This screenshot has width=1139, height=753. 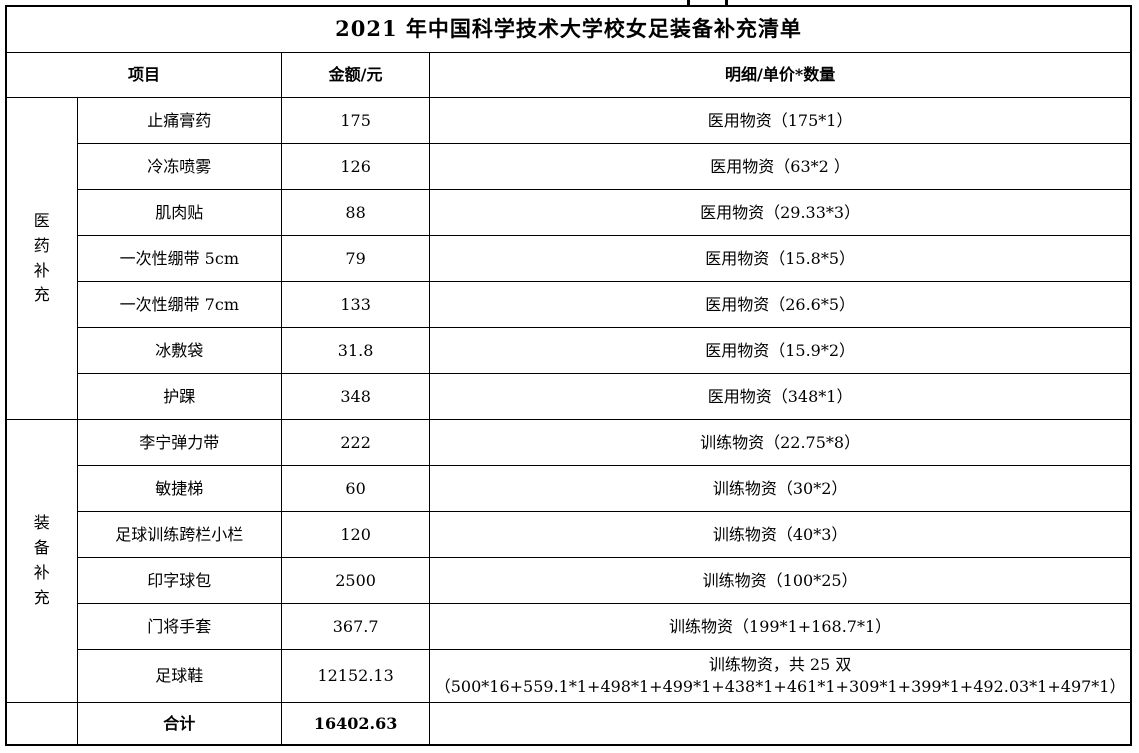 What do you see at coordinates (179, 212) in the screenshot?
I see `item-cell: 肌肉贴` at bounding box center [179, 212].